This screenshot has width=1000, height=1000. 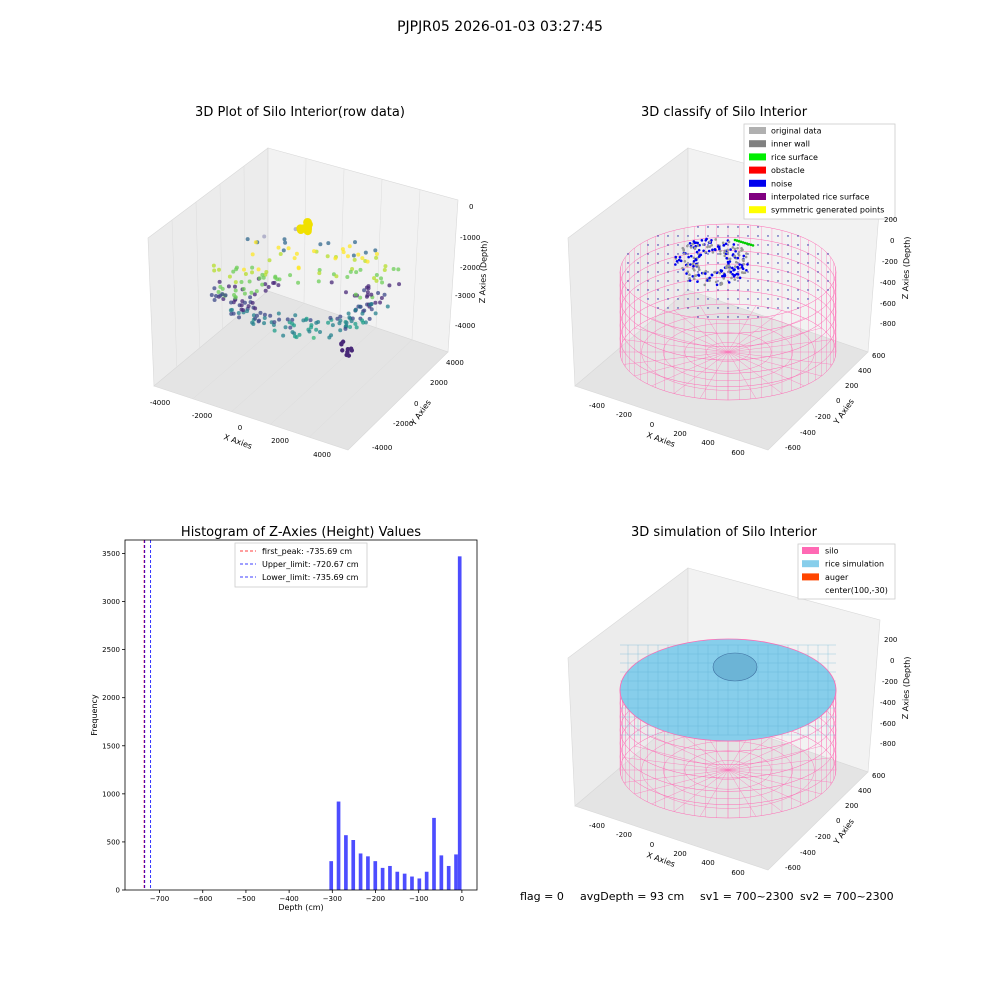 What do you see at coordinates (351, 348) in the screenshot?
I see `raw-point-bottom` at bounding box center [351, 348].